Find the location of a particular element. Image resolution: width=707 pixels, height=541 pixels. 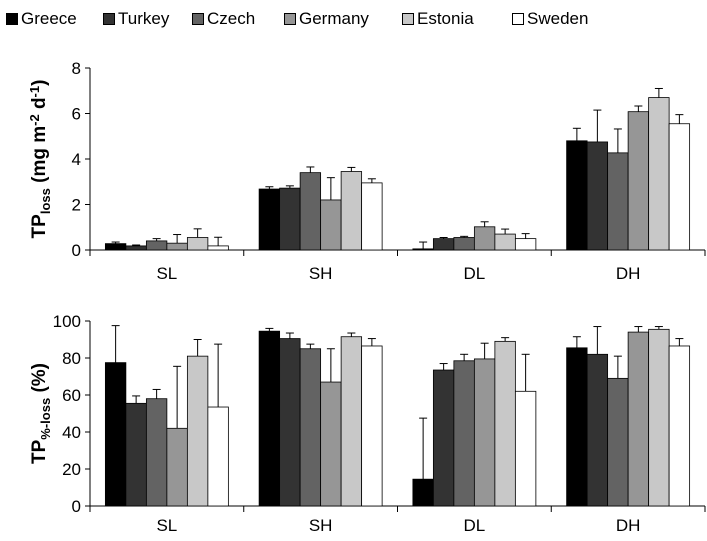

y-tick-label: 4 is located at coordinates (76, 159).